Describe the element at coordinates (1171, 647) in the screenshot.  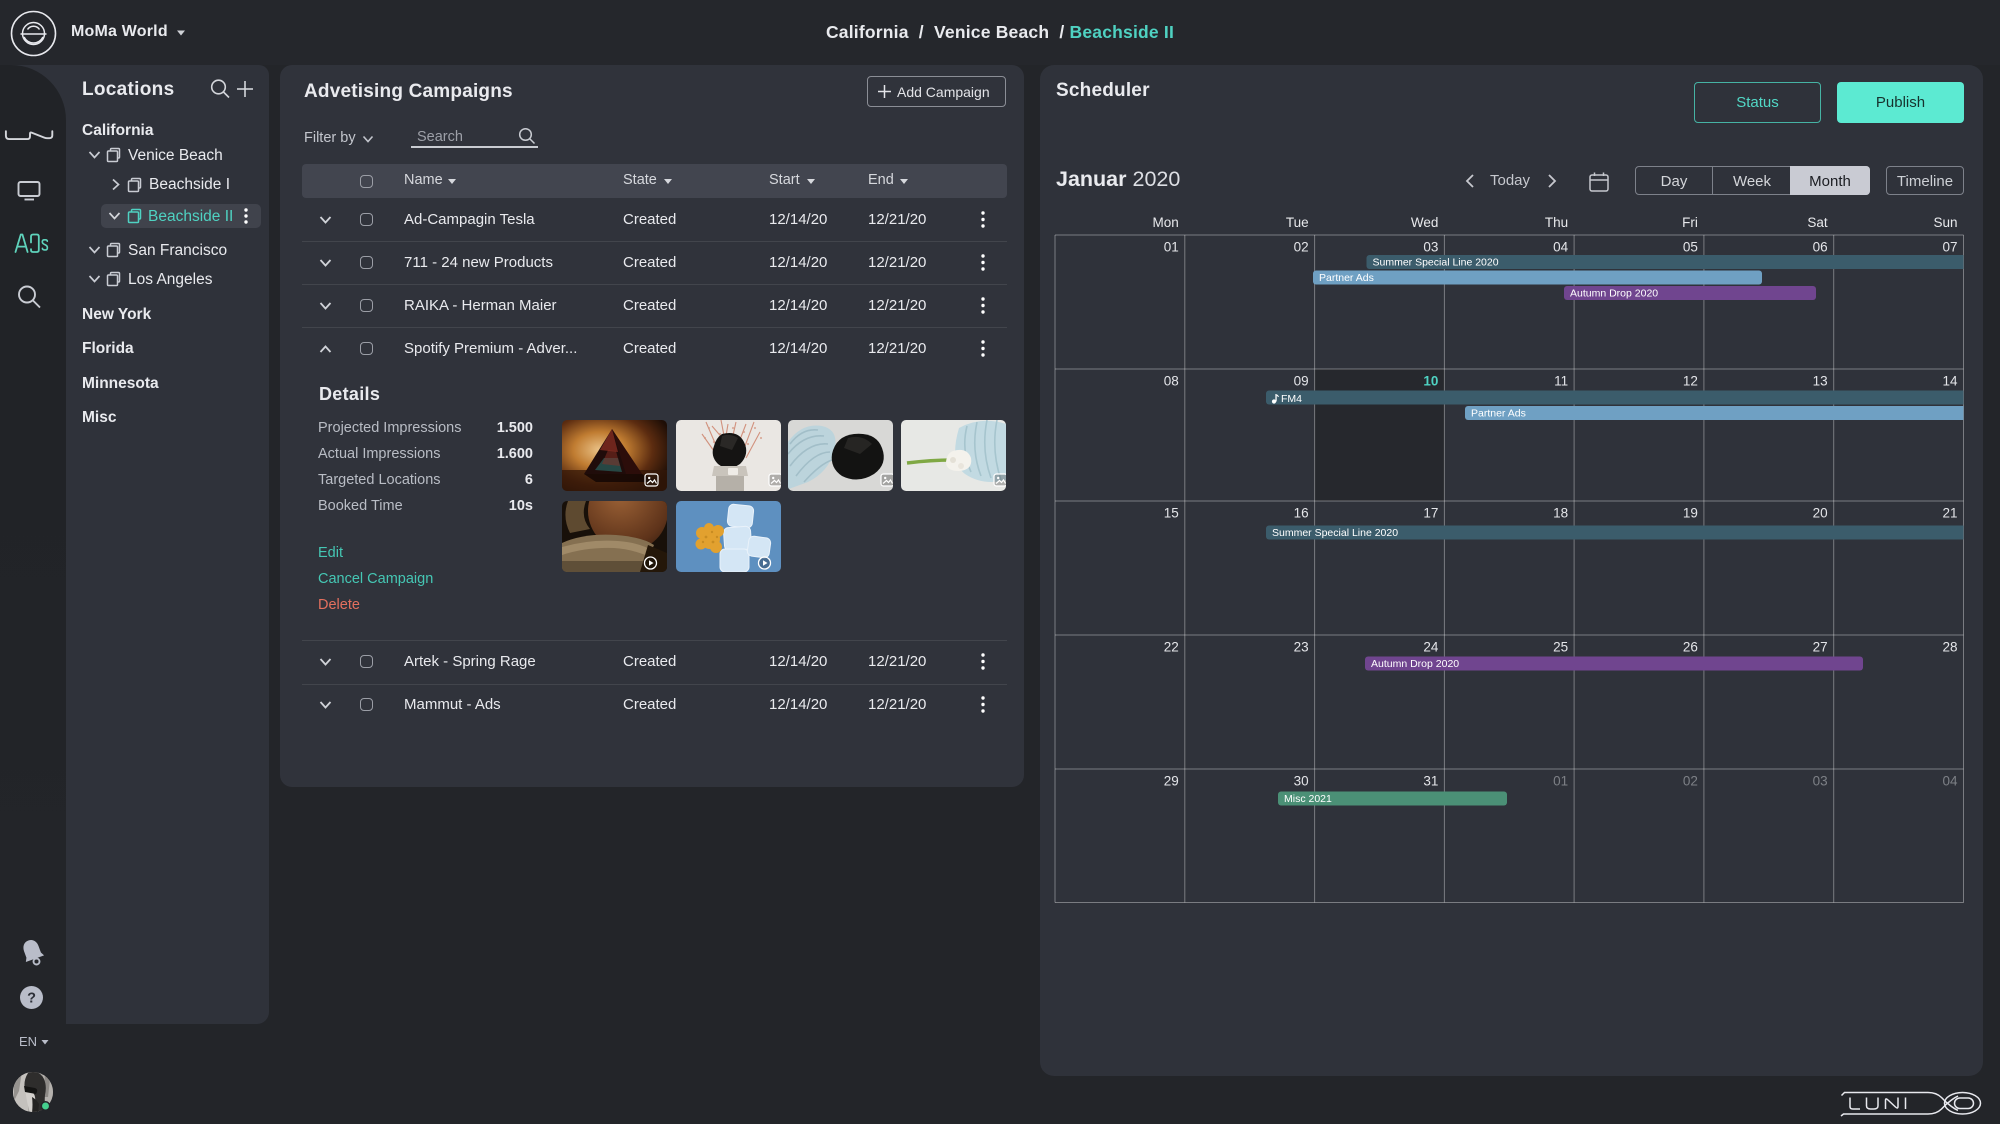
I see `svg-text: 22` at that location.